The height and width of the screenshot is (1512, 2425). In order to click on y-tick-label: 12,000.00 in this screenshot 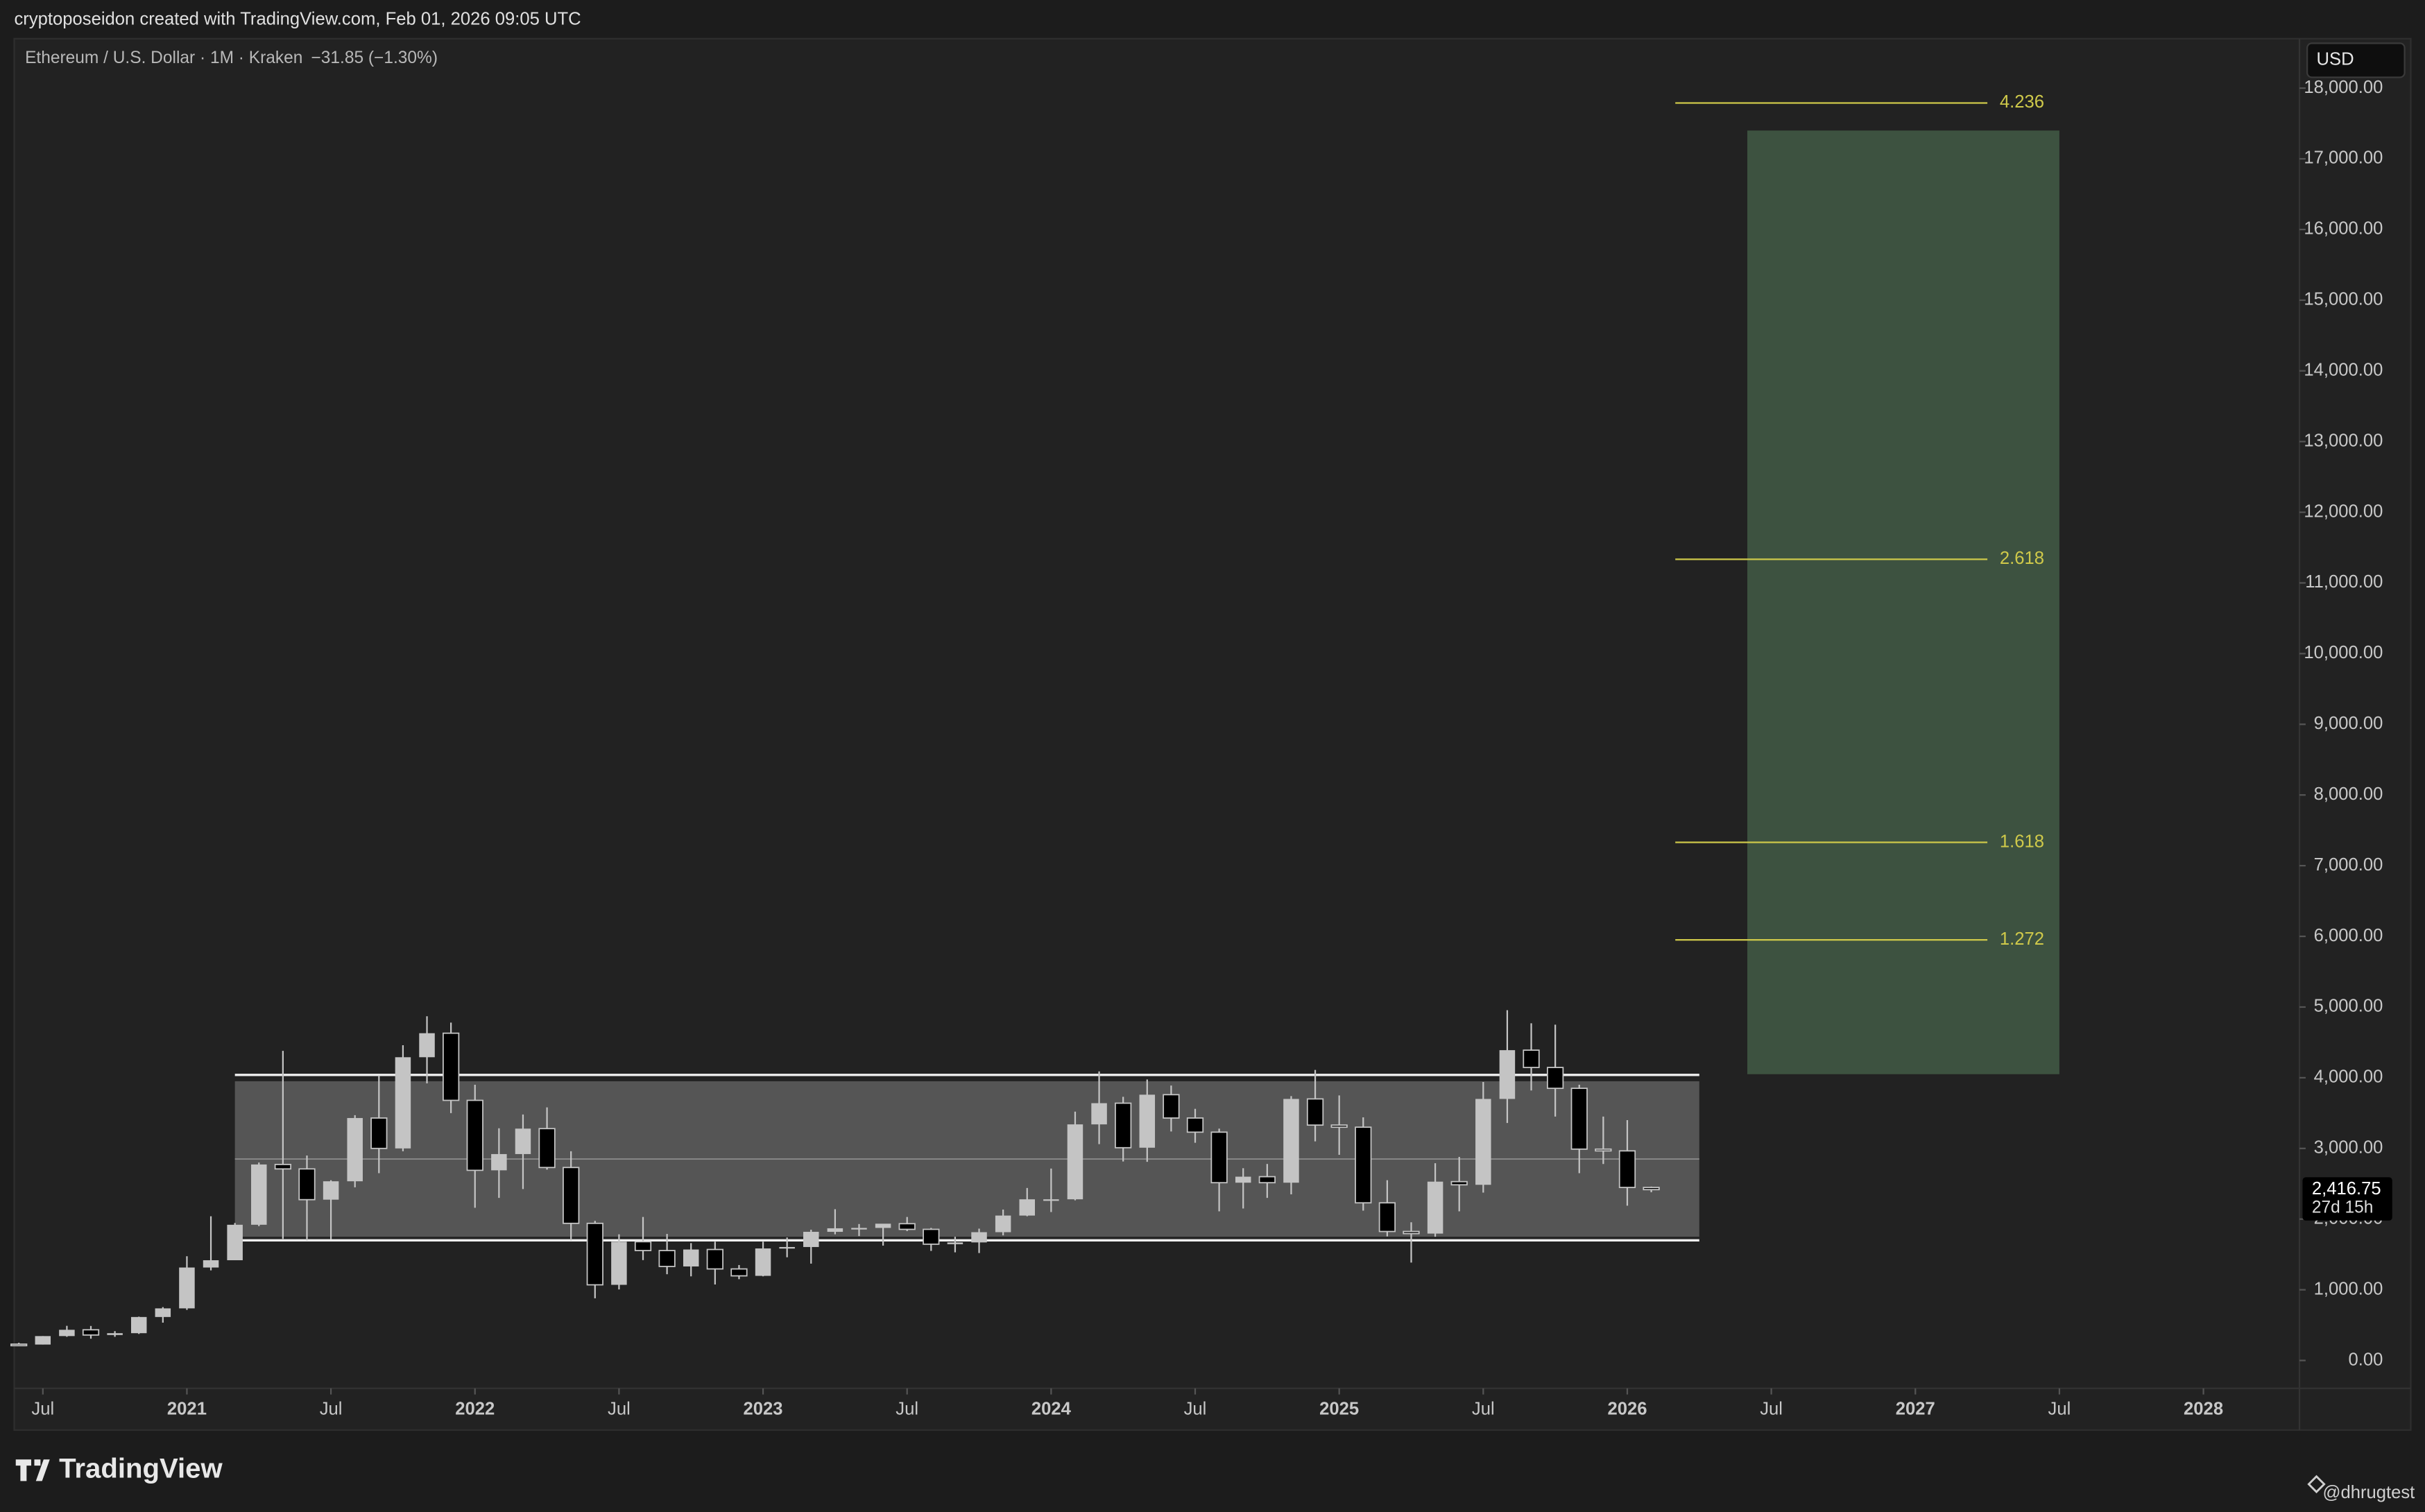, I will do `click(2343, 511)`.